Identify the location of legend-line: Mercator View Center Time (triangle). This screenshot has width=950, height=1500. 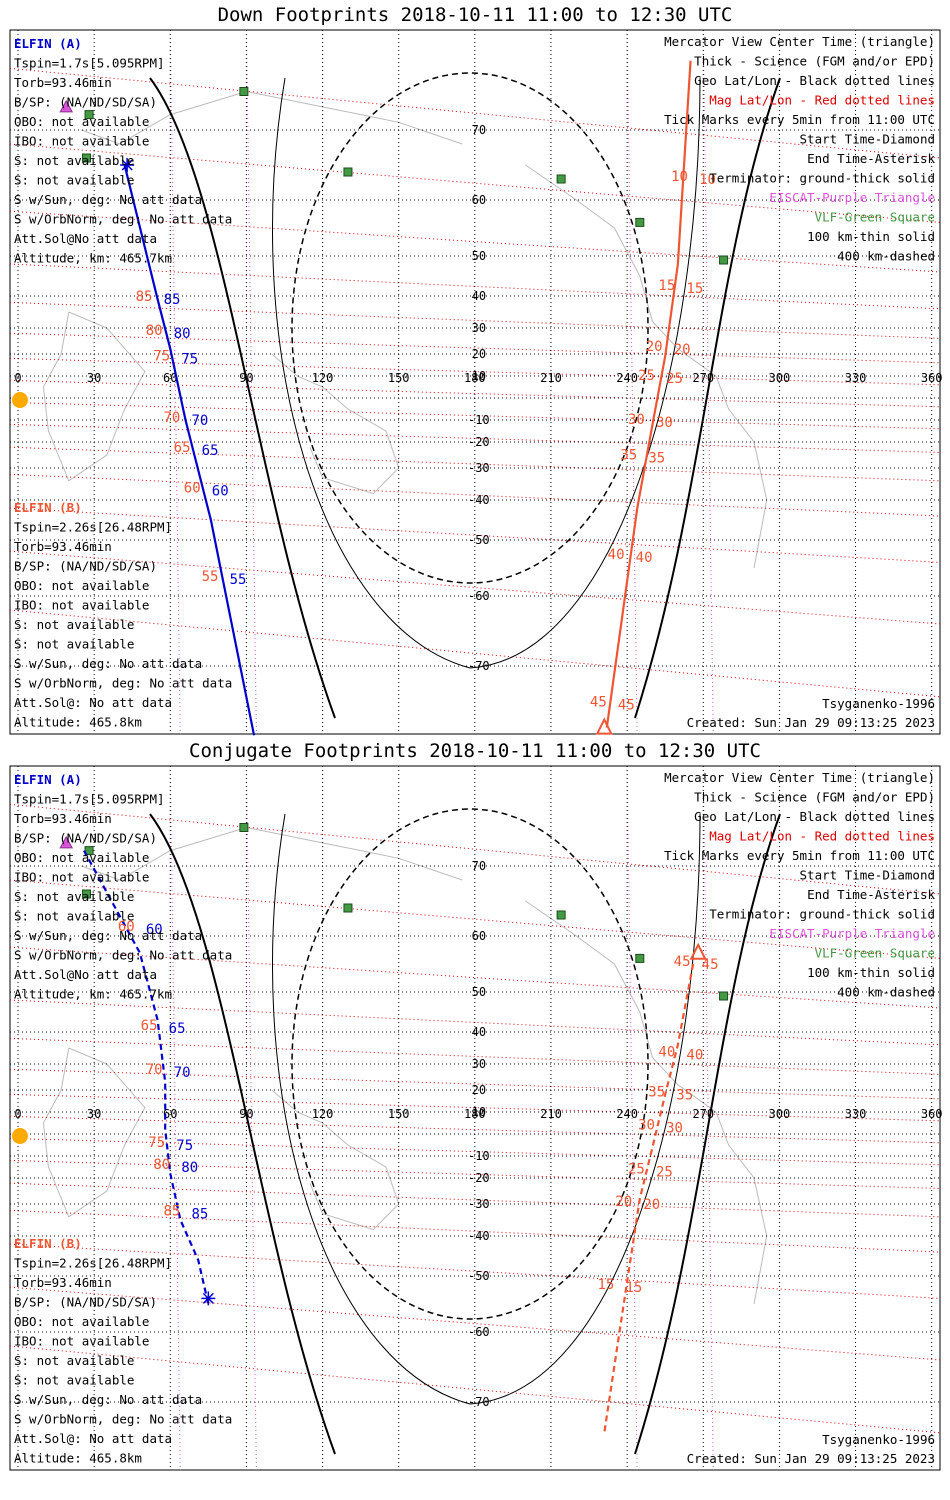
(799, 777).